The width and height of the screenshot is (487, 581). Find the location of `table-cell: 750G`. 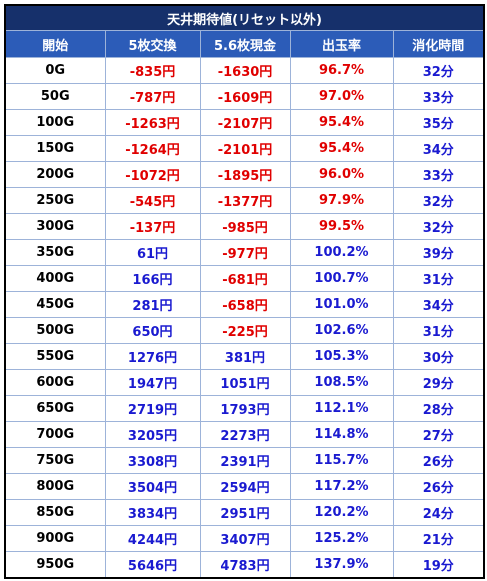

table-cell: 750G is located at coordinates (55, 460).